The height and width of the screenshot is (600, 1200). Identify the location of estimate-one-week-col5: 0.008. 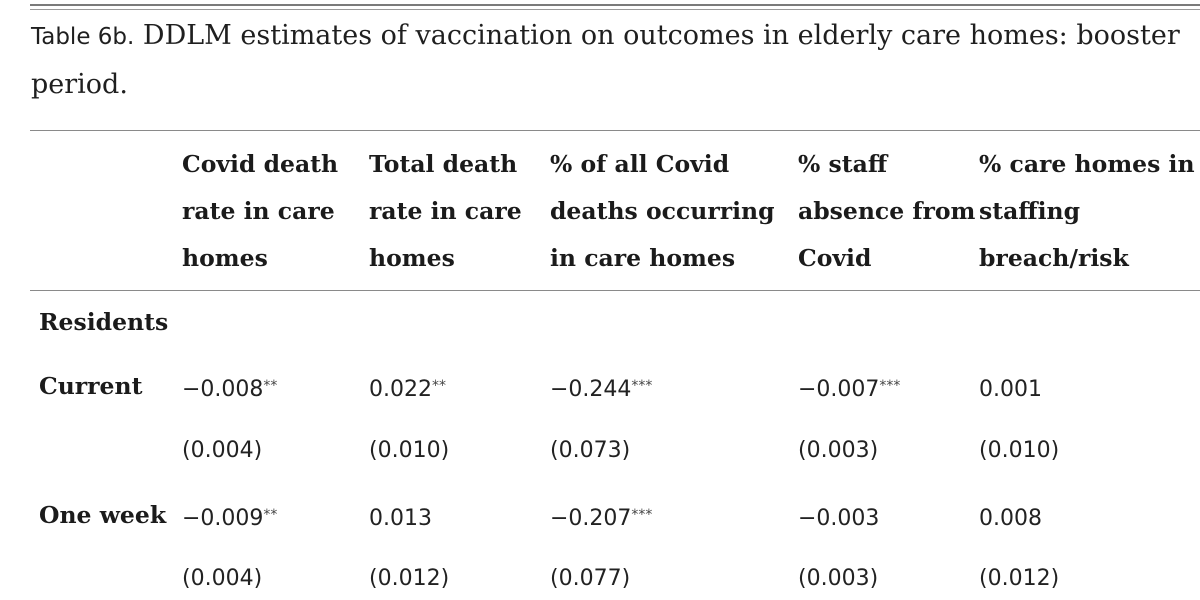
(1010, 518).